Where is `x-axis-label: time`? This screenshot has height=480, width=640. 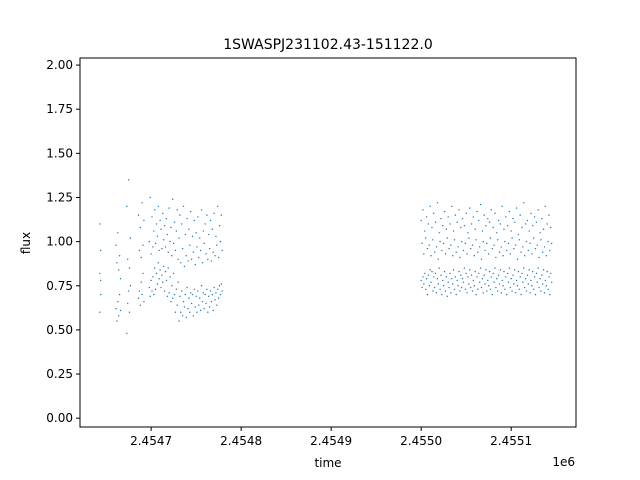
x-axis-label: time is located at coordinates (327, 463).